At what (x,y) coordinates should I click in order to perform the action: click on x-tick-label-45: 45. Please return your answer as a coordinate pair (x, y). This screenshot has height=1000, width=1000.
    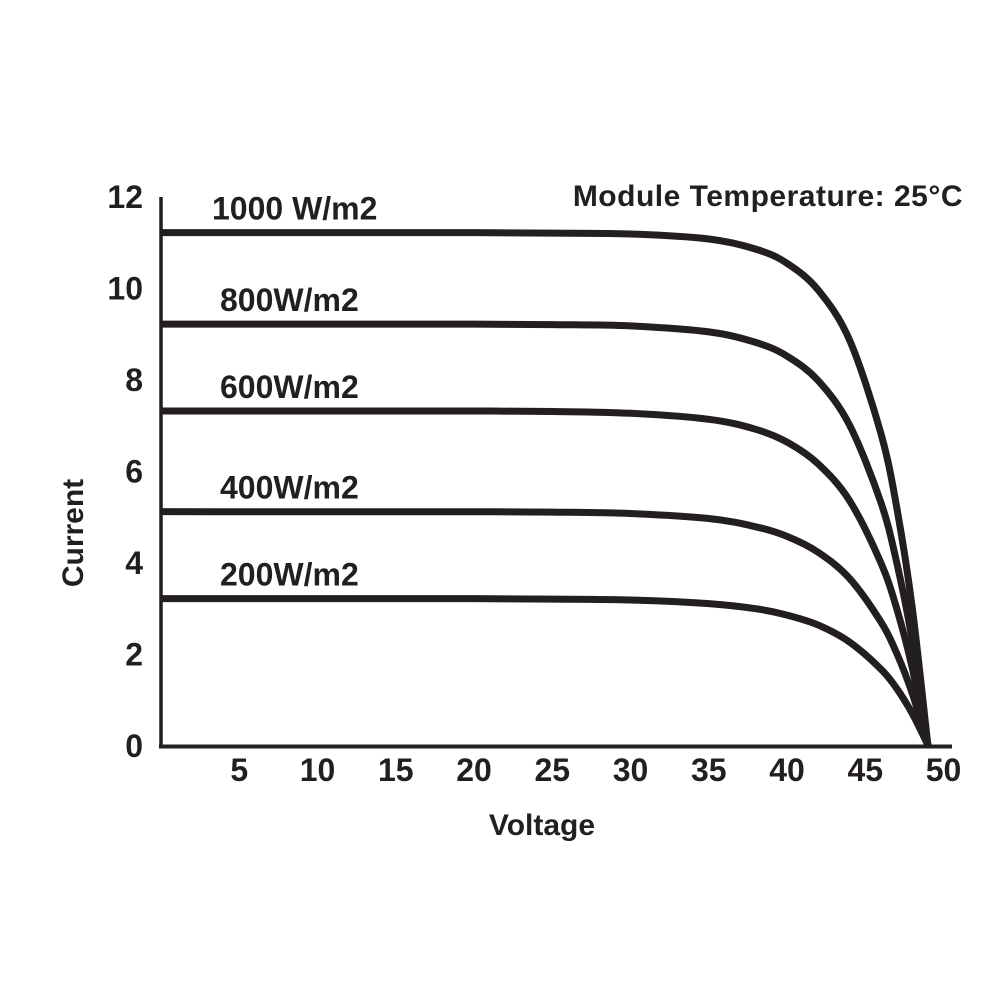
    Looking at the image, I should click on (865, 770).